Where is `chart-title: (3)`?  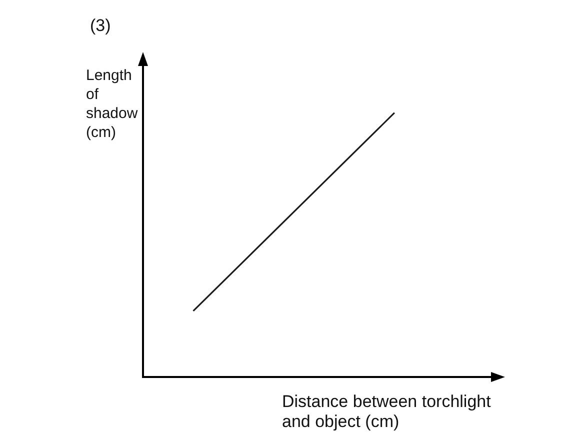
chart-title: (3) is located at coordinates (100, 26).